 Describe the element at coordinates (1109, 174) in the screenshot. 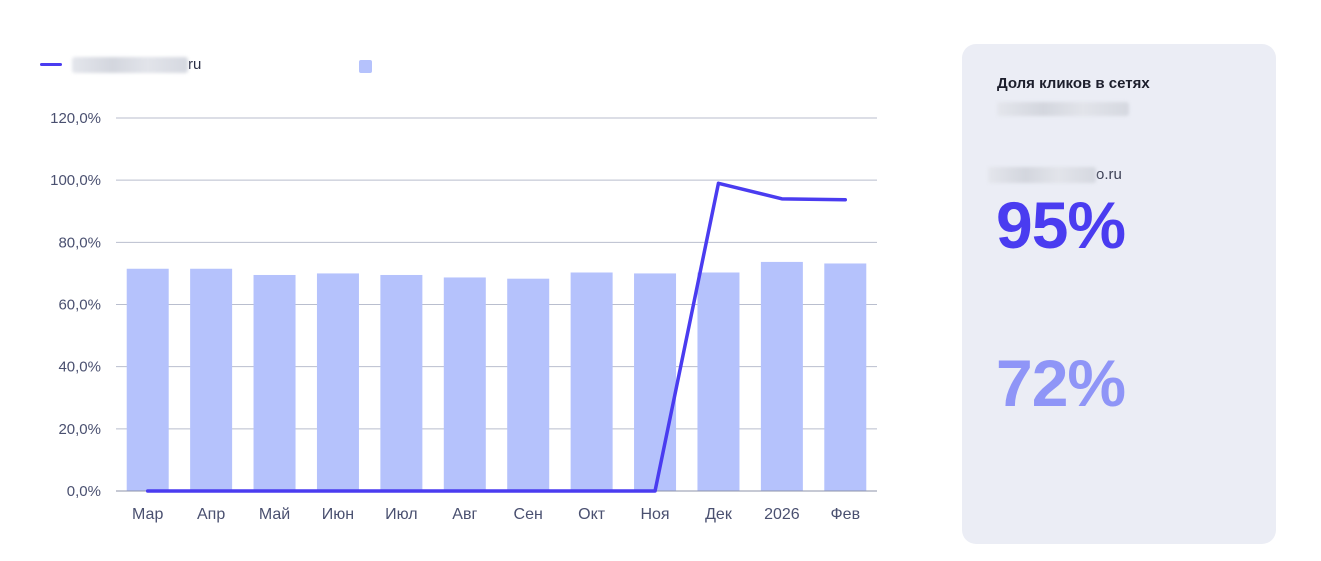

I see `panel-site-suffix: o.ru` at that location.